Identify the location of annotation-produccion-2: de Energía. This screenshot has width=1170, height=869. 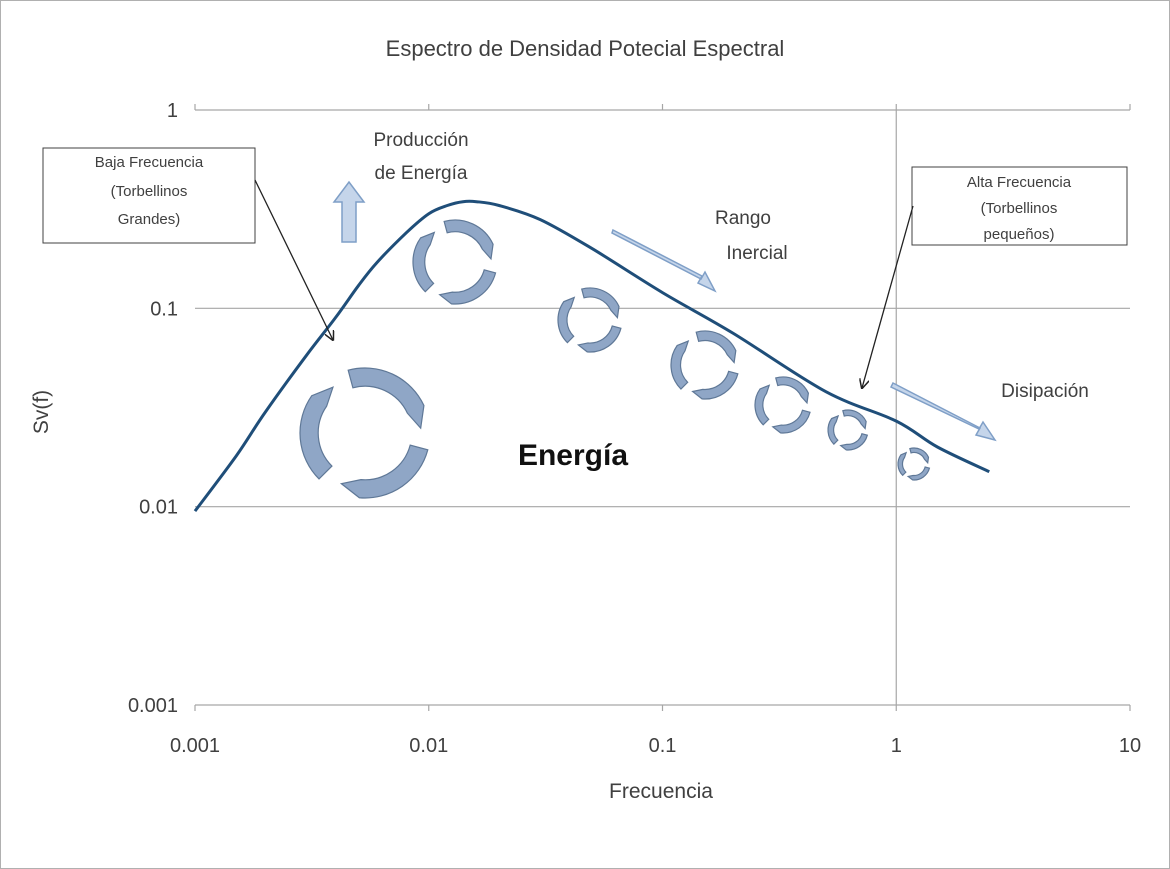
(421, 173).